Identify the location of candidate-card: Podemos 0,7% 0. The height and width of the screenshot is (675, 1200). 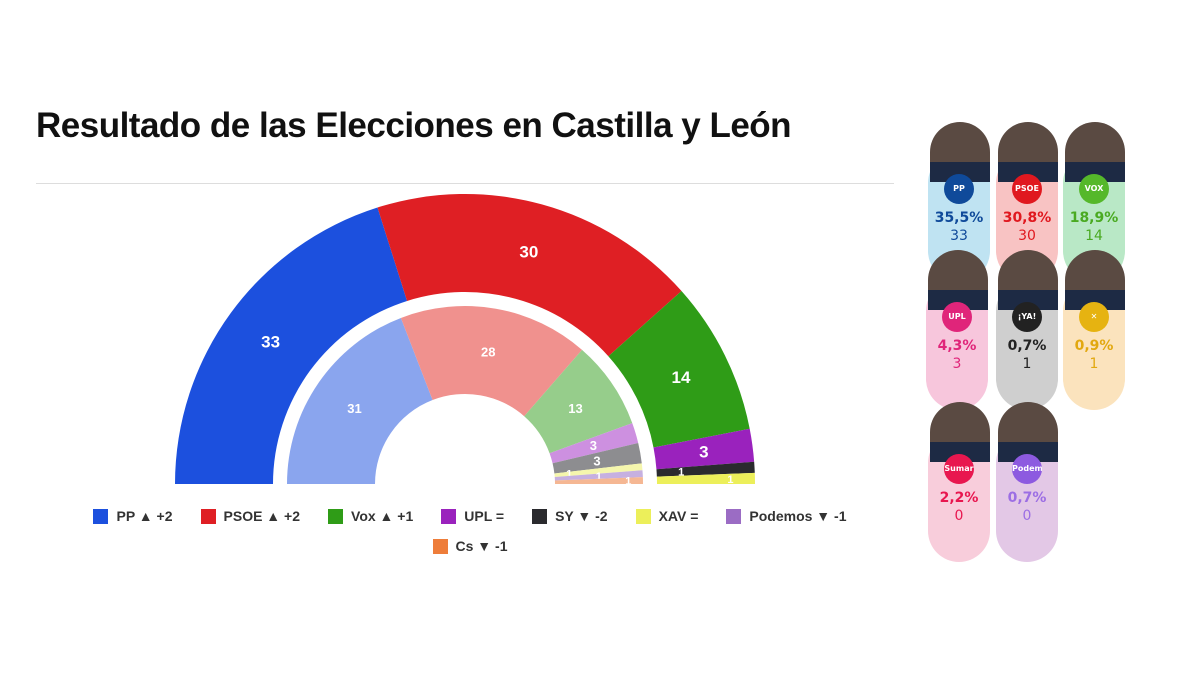
(1027, 482).